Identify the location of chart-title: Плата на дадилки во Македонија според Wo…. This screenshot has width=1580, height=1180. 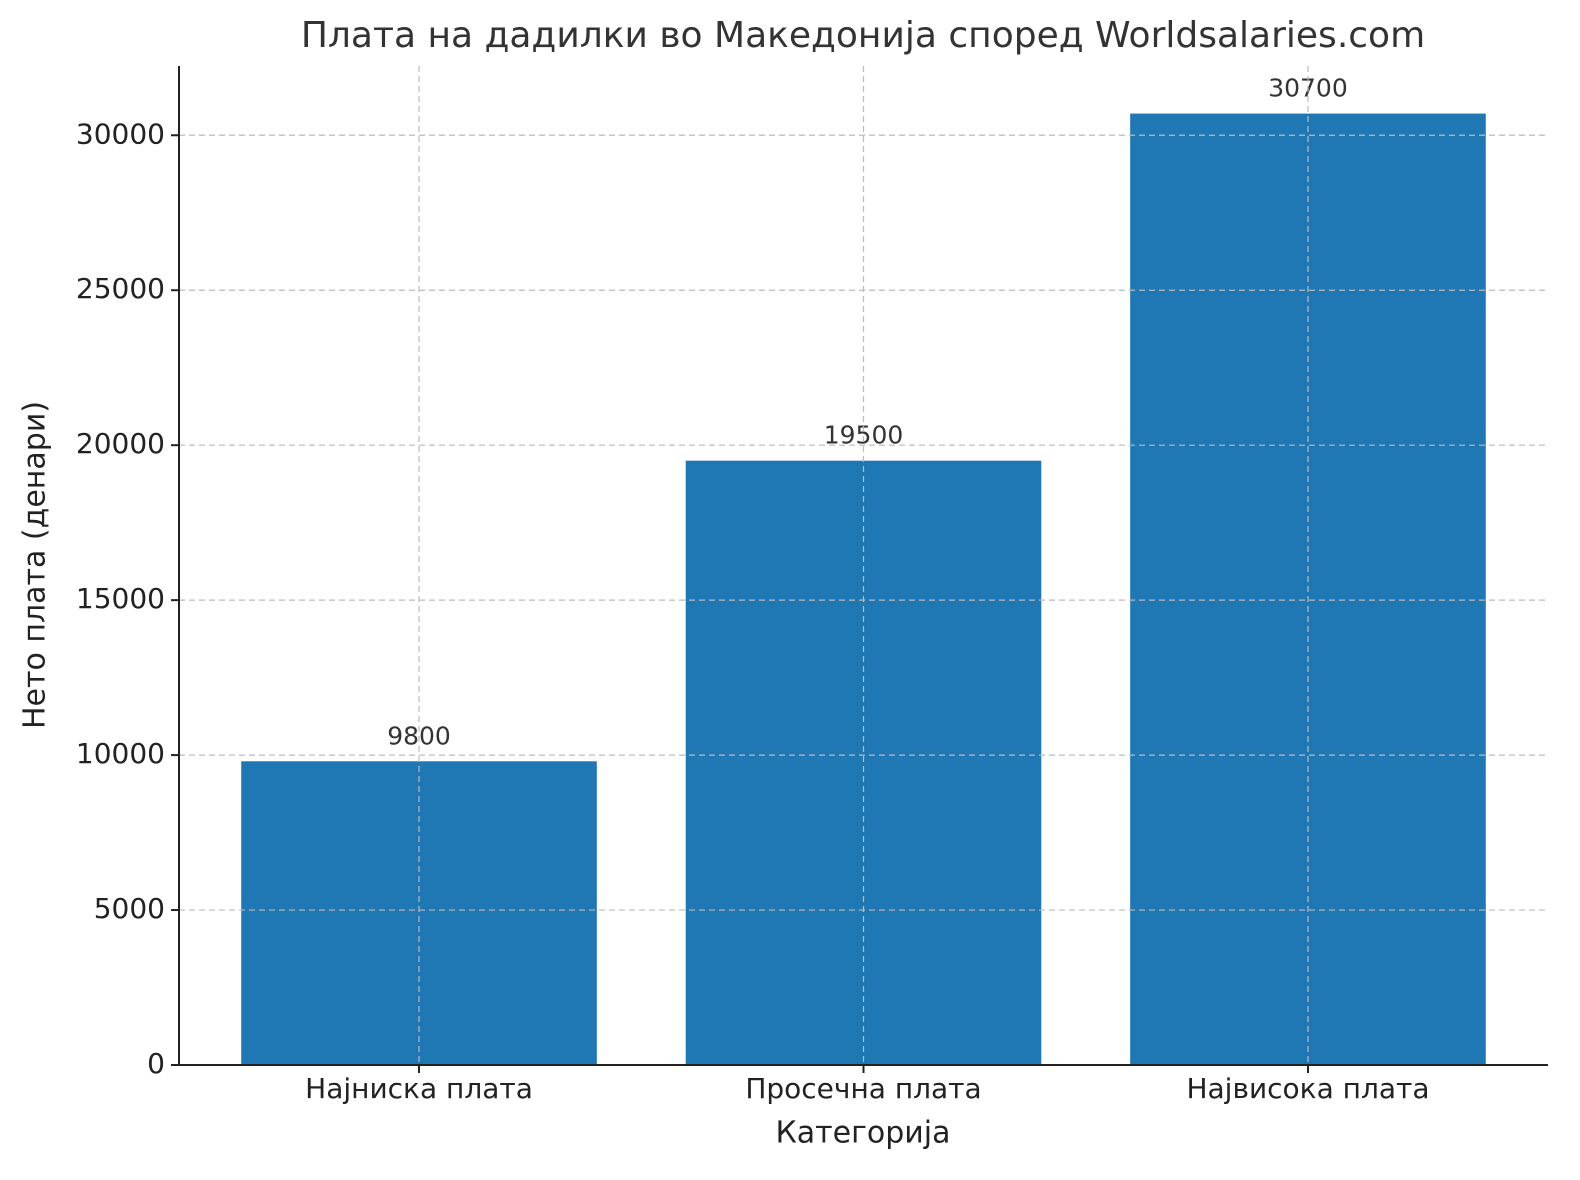
(863, 35).